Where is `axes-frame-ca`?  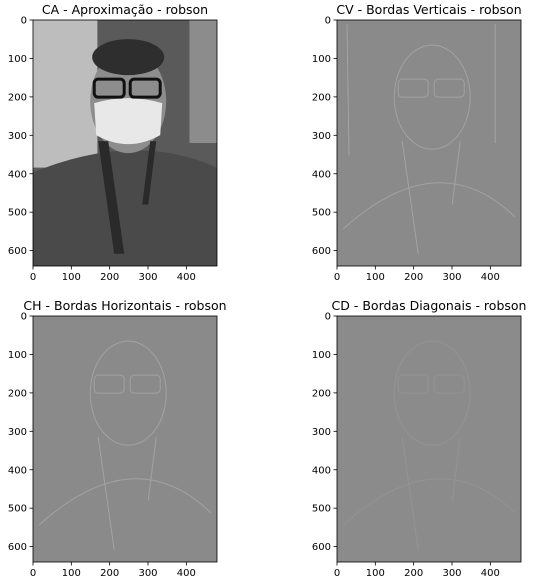
axes-frame-ca is located at coordinates (125, 143).